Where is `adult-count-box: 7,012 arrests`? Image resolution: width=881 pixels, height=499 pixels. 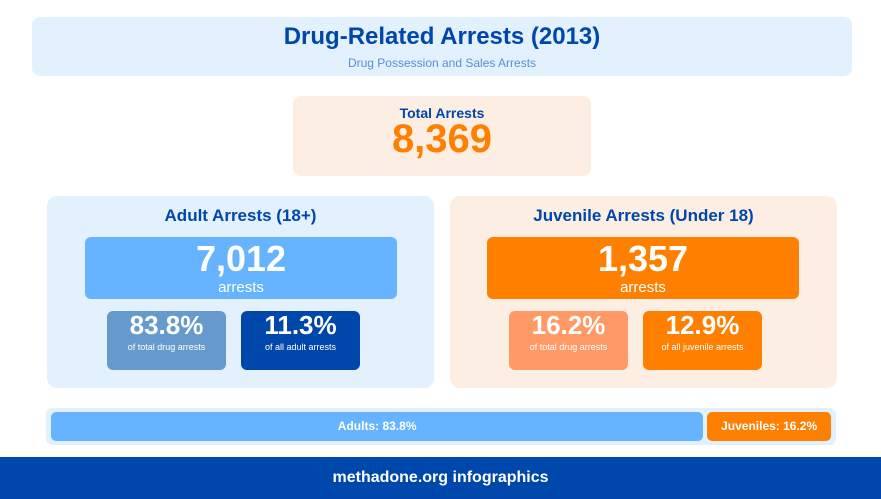
adult-count-box: 7,012 arrests is located at coordinates (241, 268).